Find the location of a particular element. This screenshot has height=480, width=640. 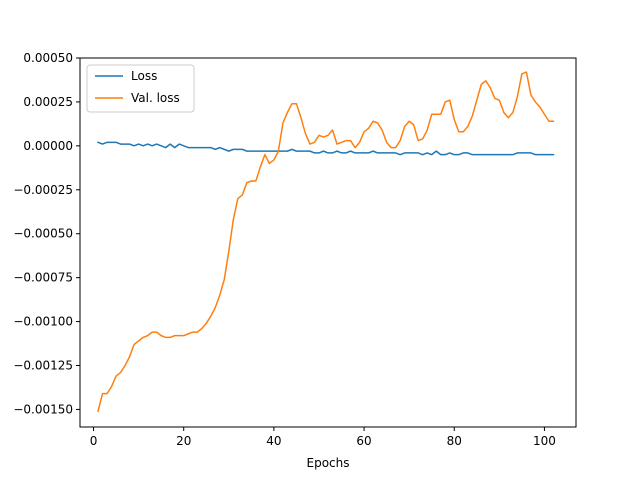

y-tick-label: −0.00100 is located at coordinates (43, 322).